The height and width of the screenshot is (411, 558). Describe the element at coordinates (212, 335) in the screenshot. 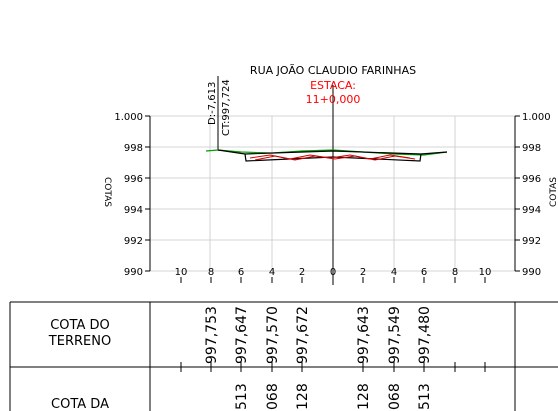

I see `terreno-value: 997,753` at that location.